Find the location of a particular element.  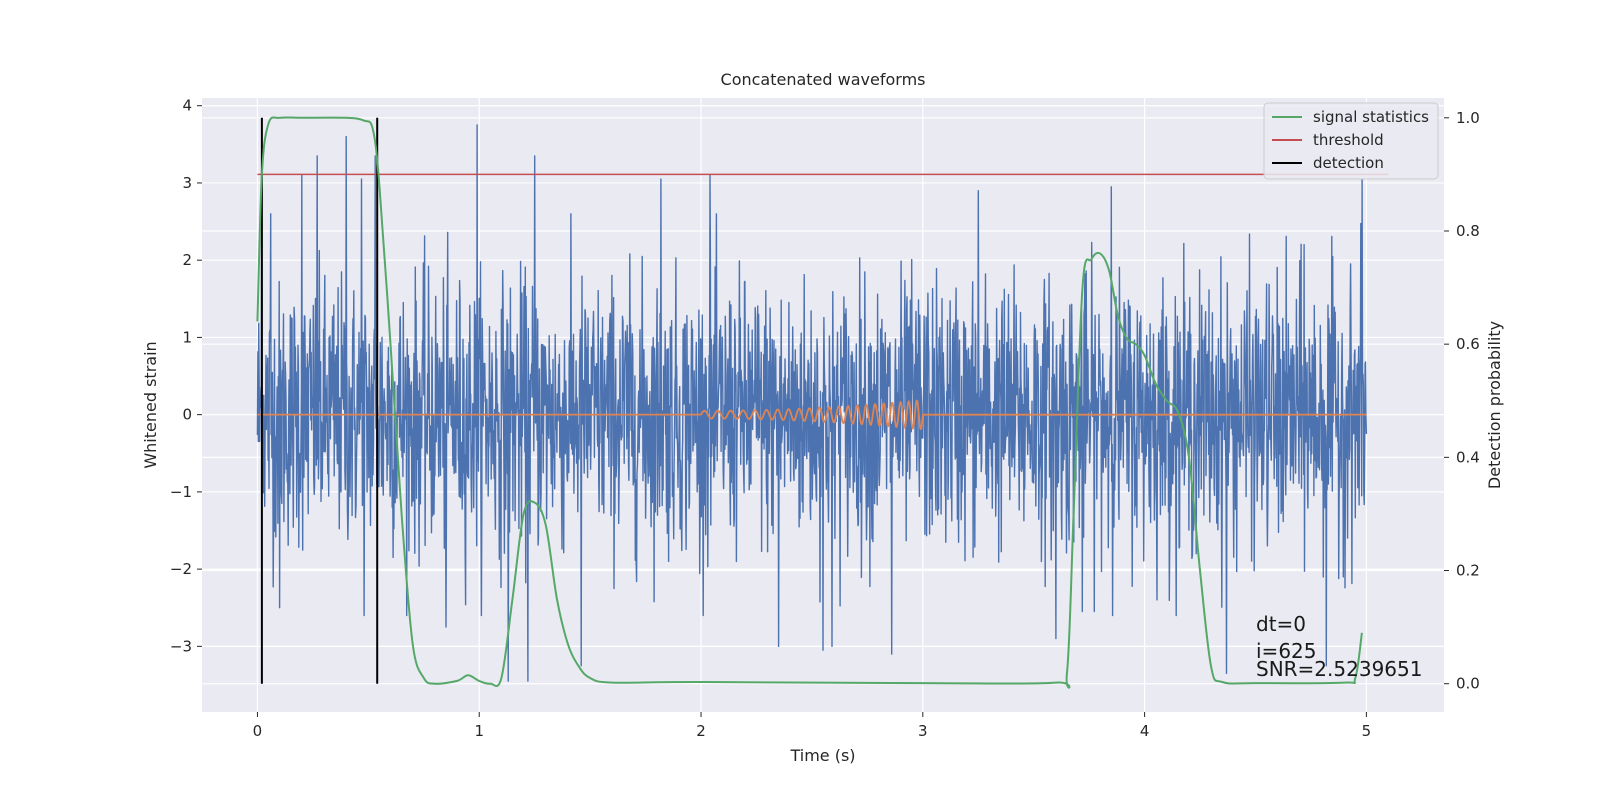

y-tick-label: 0 is located at coordinates (187, 415).